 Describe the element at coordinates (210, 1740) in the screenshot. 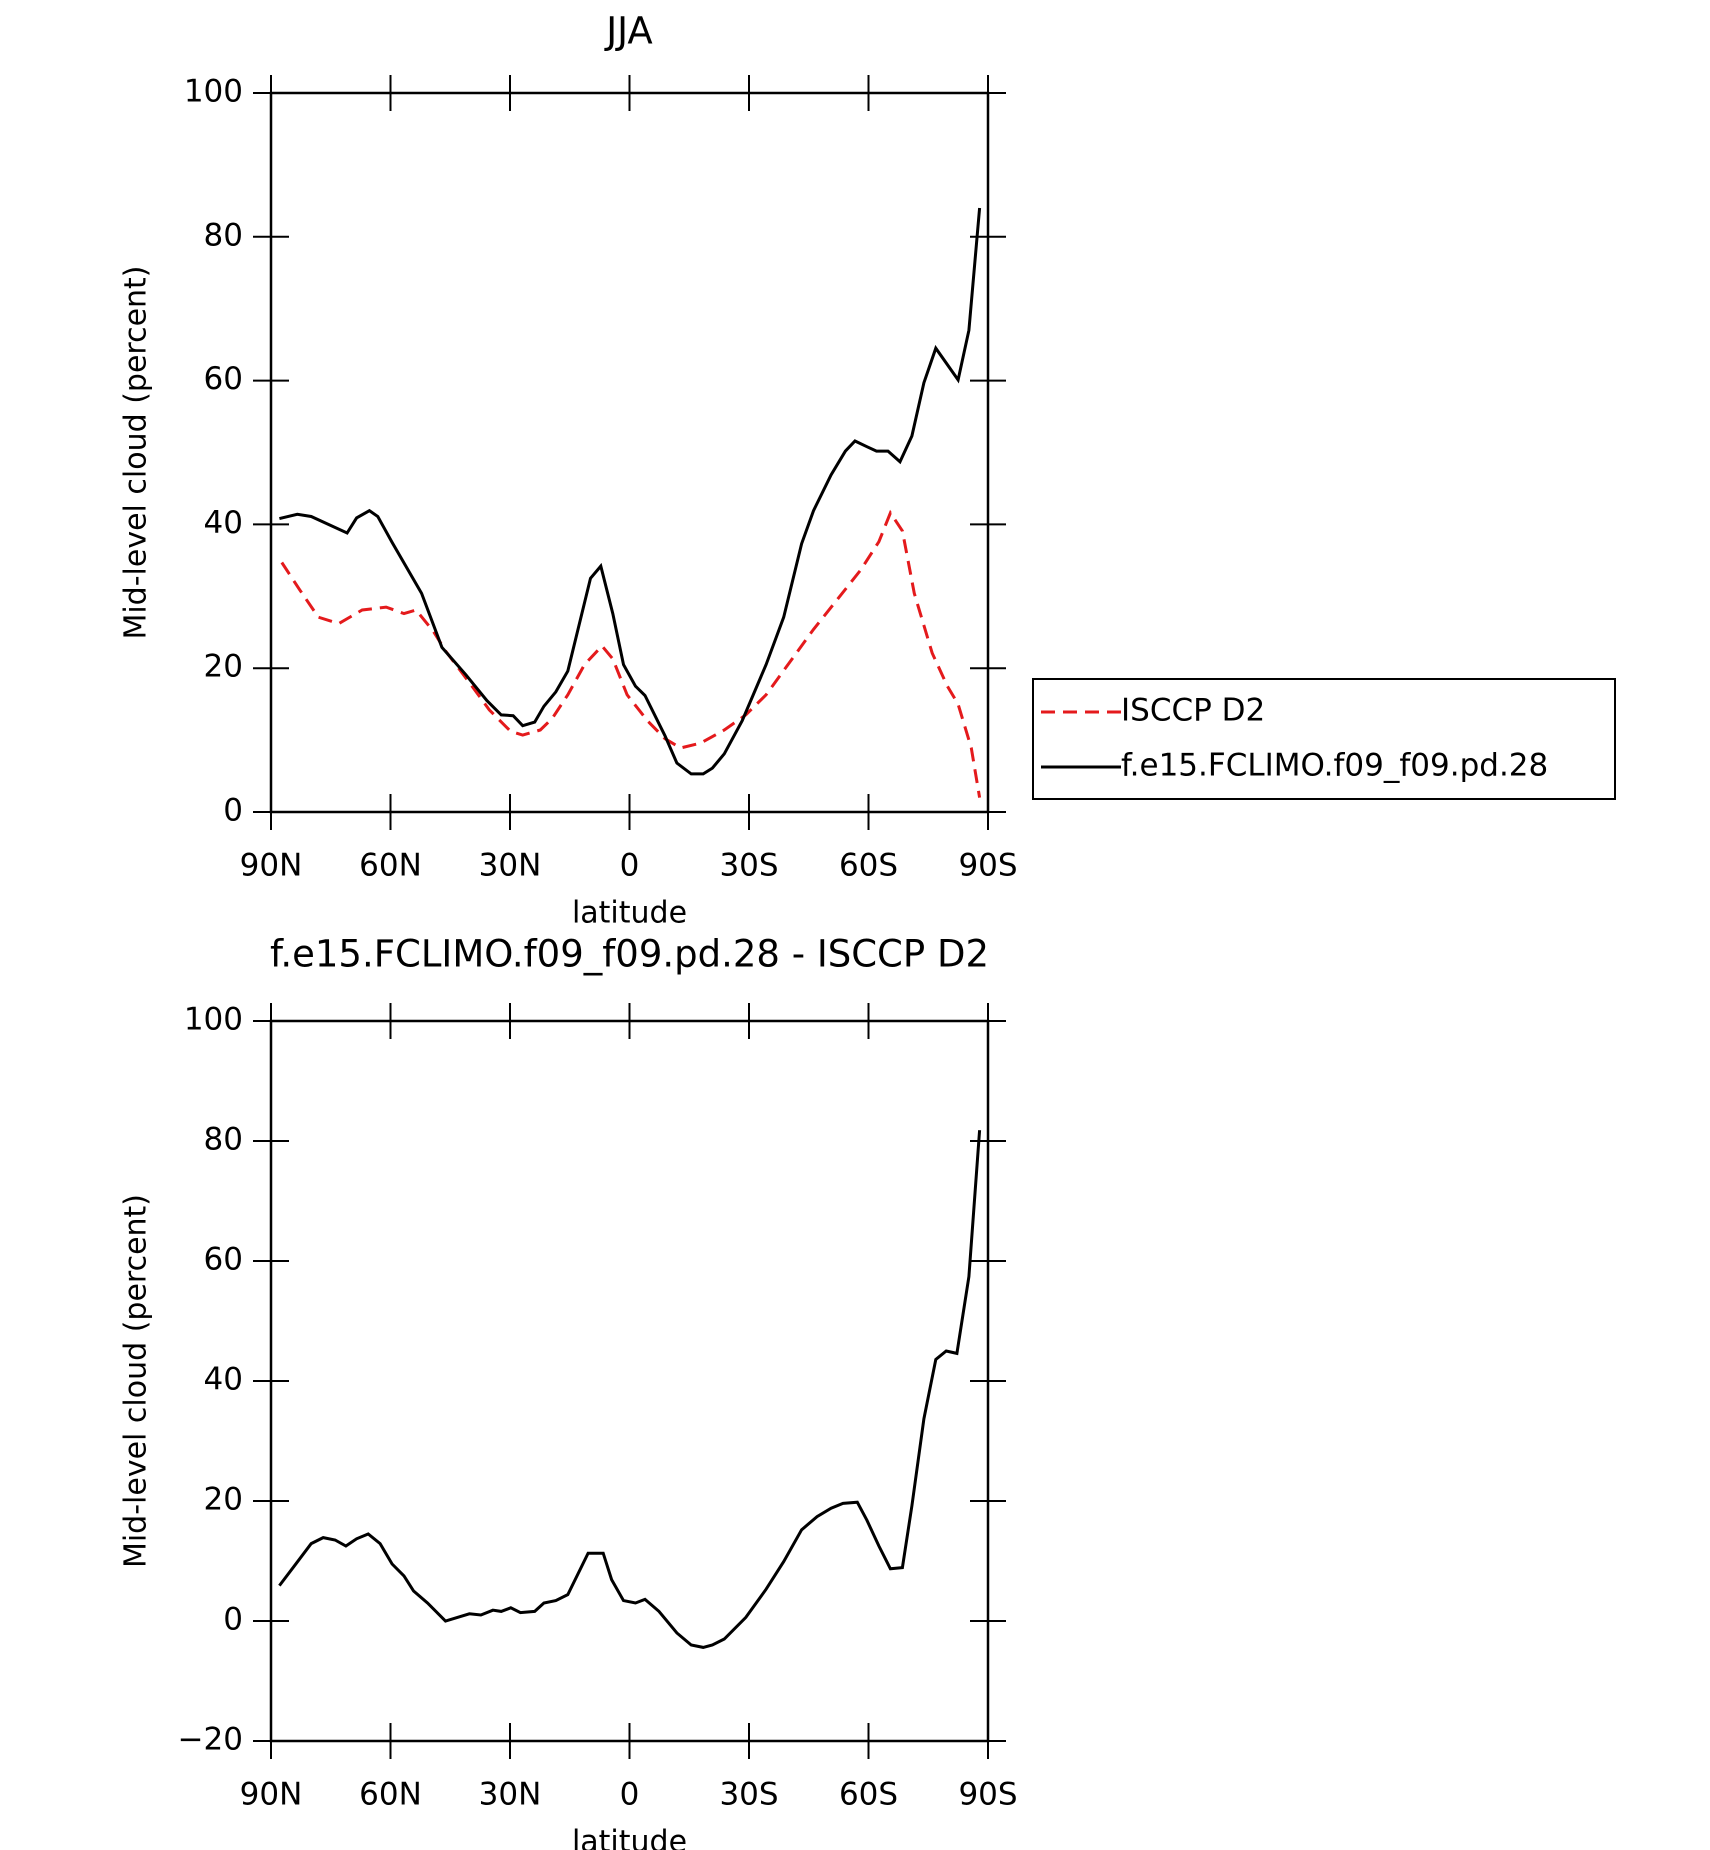

I see `y-tick-label: −20` at that location.